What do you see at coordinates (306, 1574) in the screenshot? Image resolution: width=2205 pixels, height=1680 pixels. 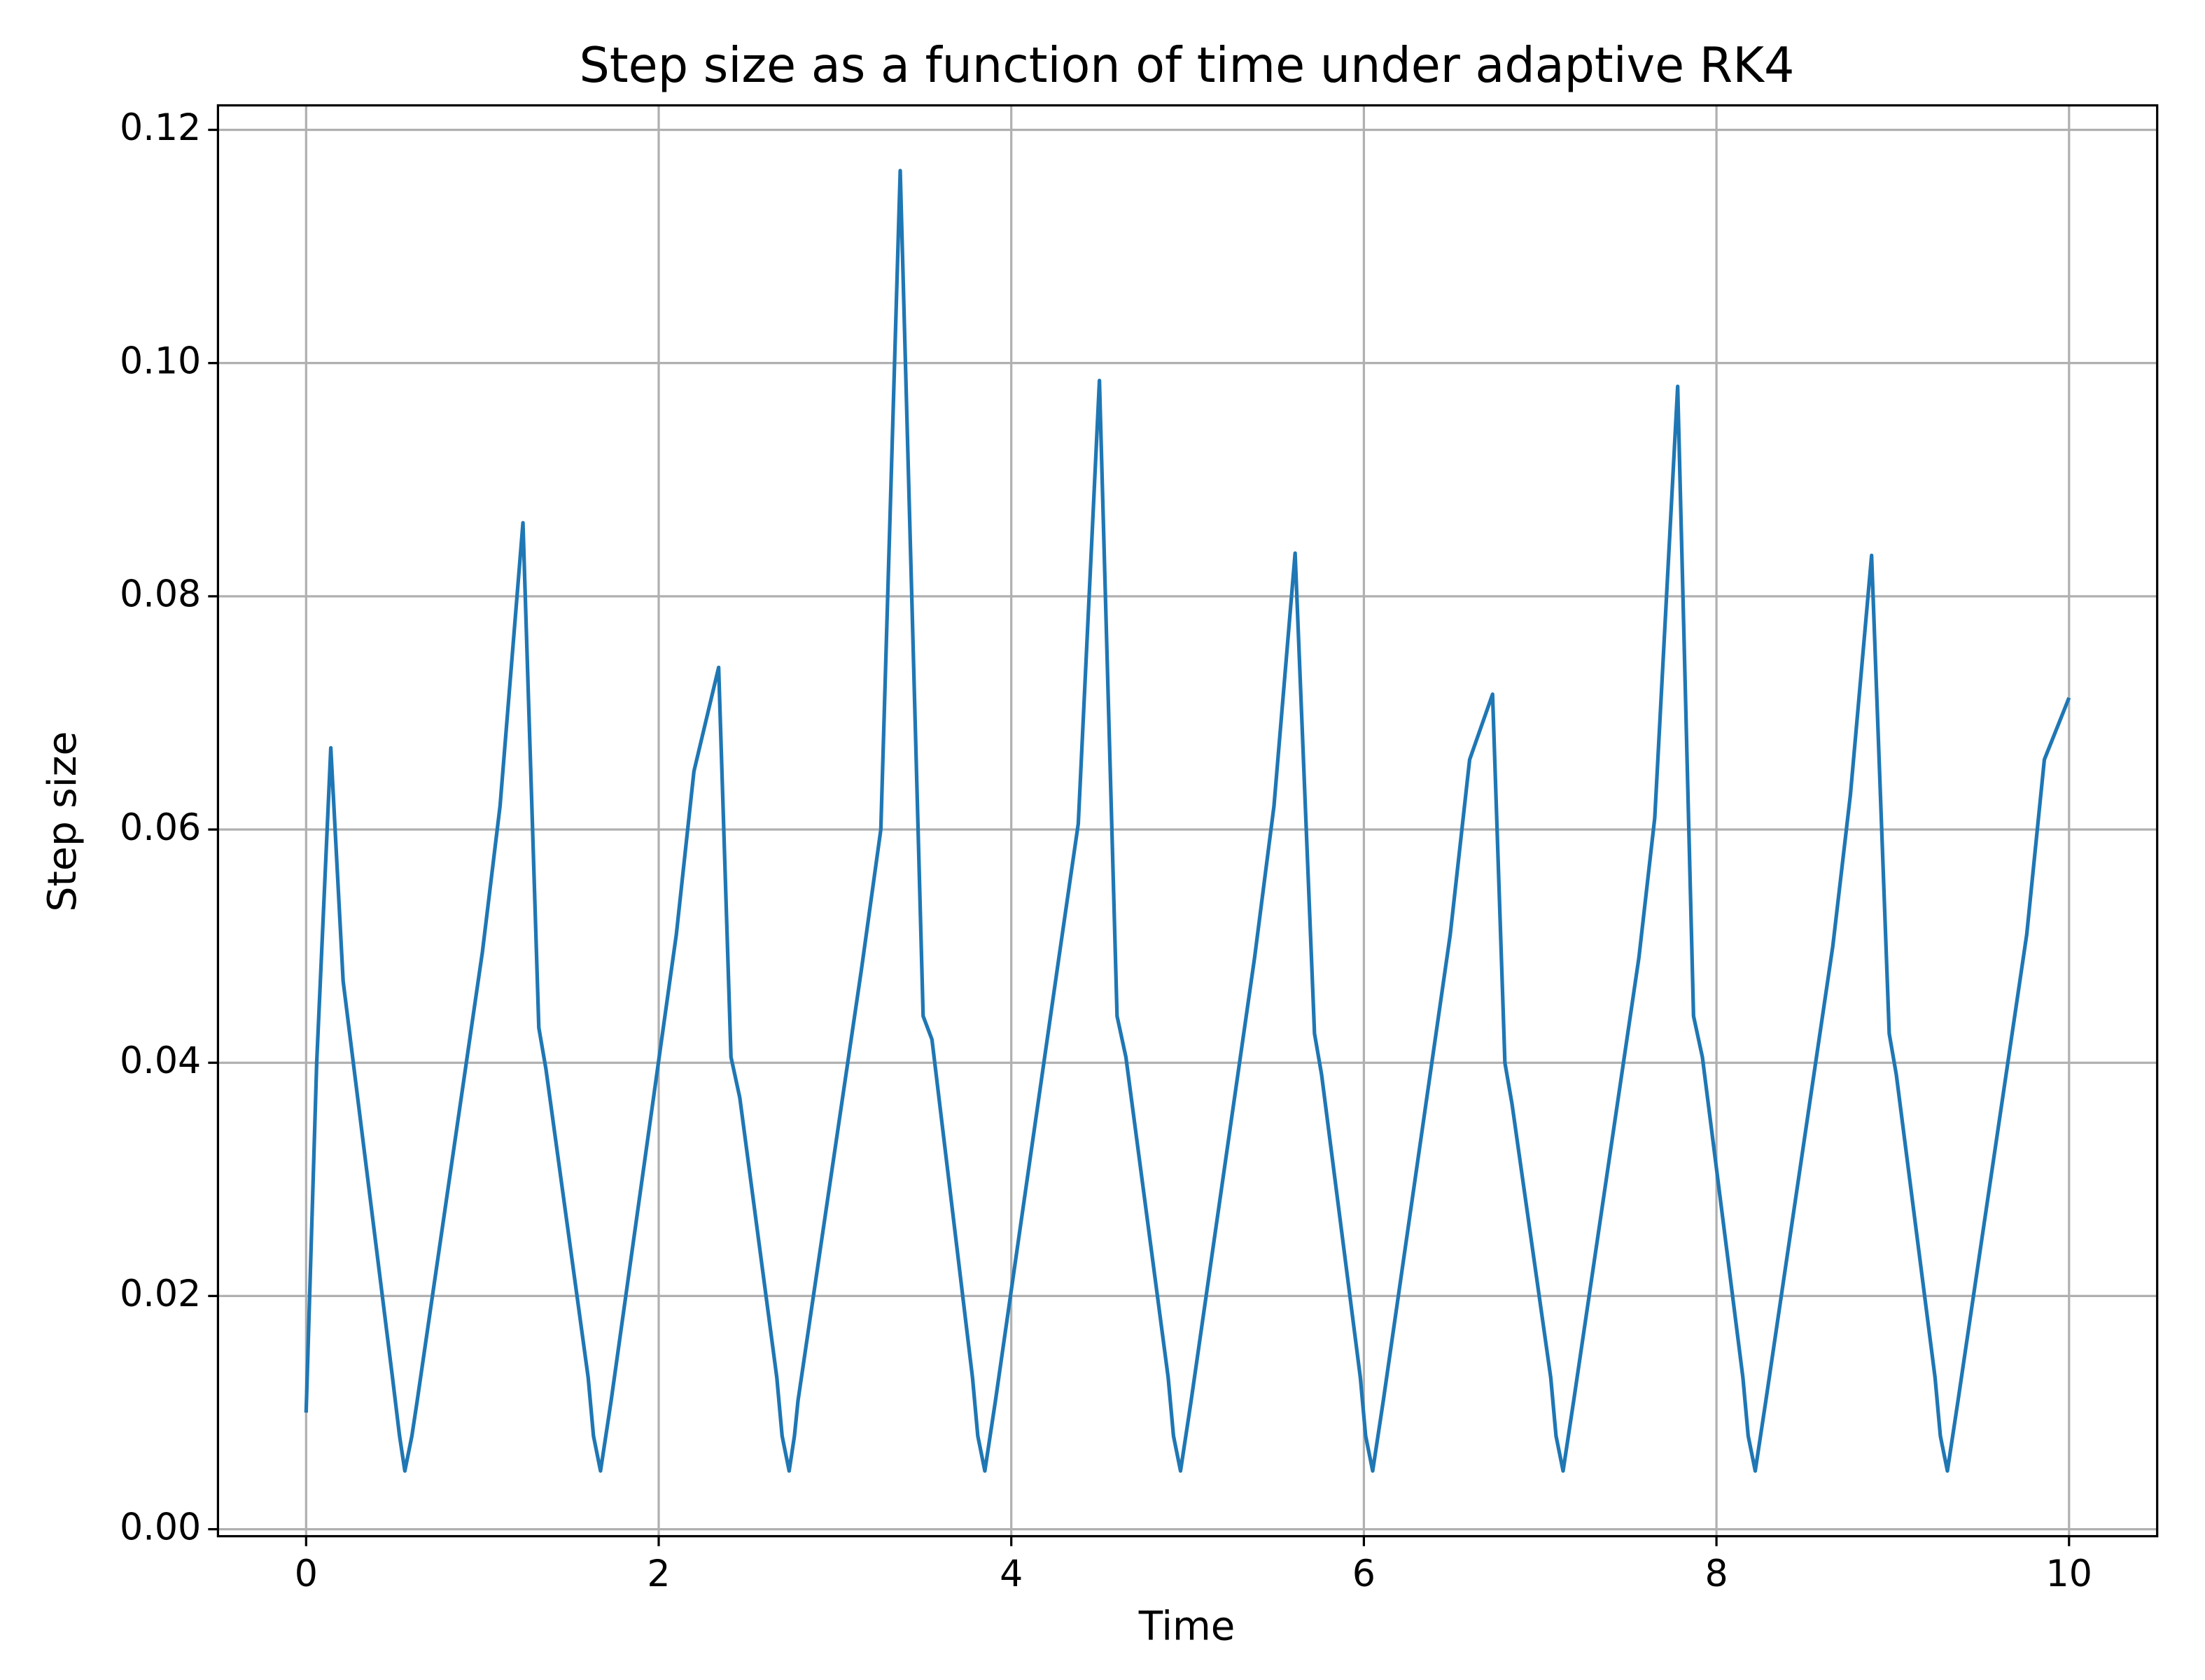 I see `x-tick-label: 0` at bounding box center [306, 1574].